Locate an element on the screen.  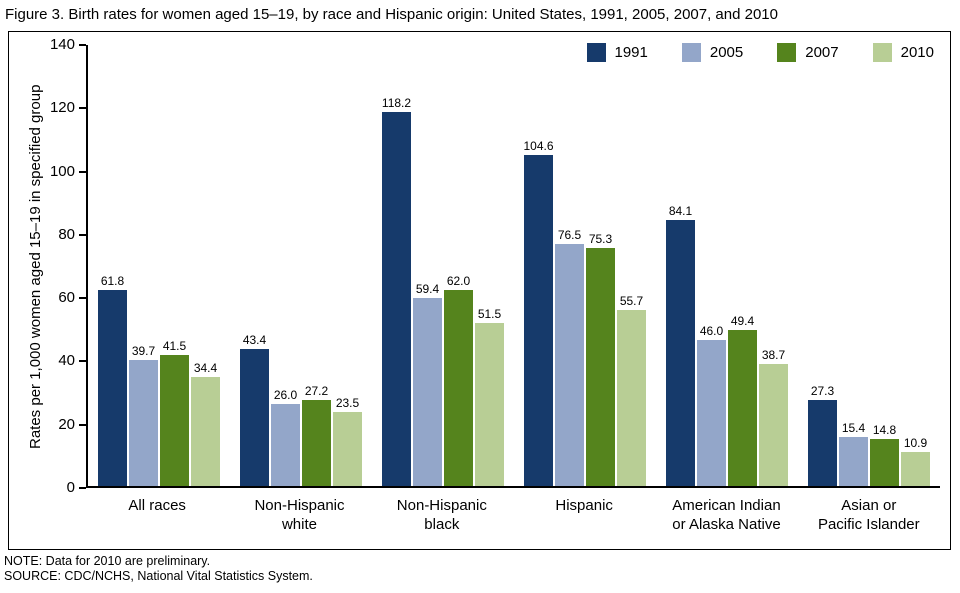
bar-2010: 38.7 is located at coordinates (773, 417).